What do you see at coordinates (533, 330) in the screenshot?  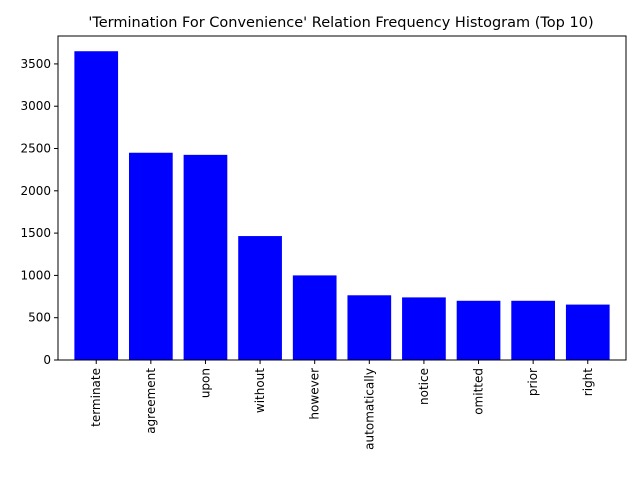 I see `bar-prior` at bounding box center [533, 330].